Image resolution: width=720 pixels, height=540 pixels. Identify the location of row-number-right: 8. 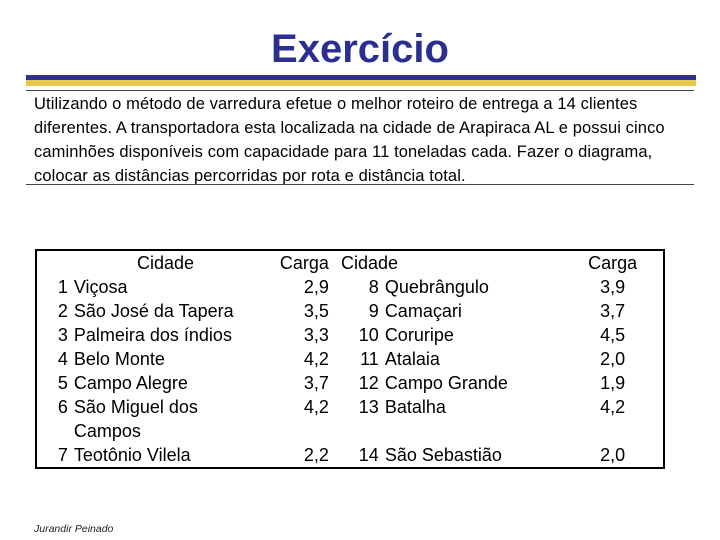
(373, 287).